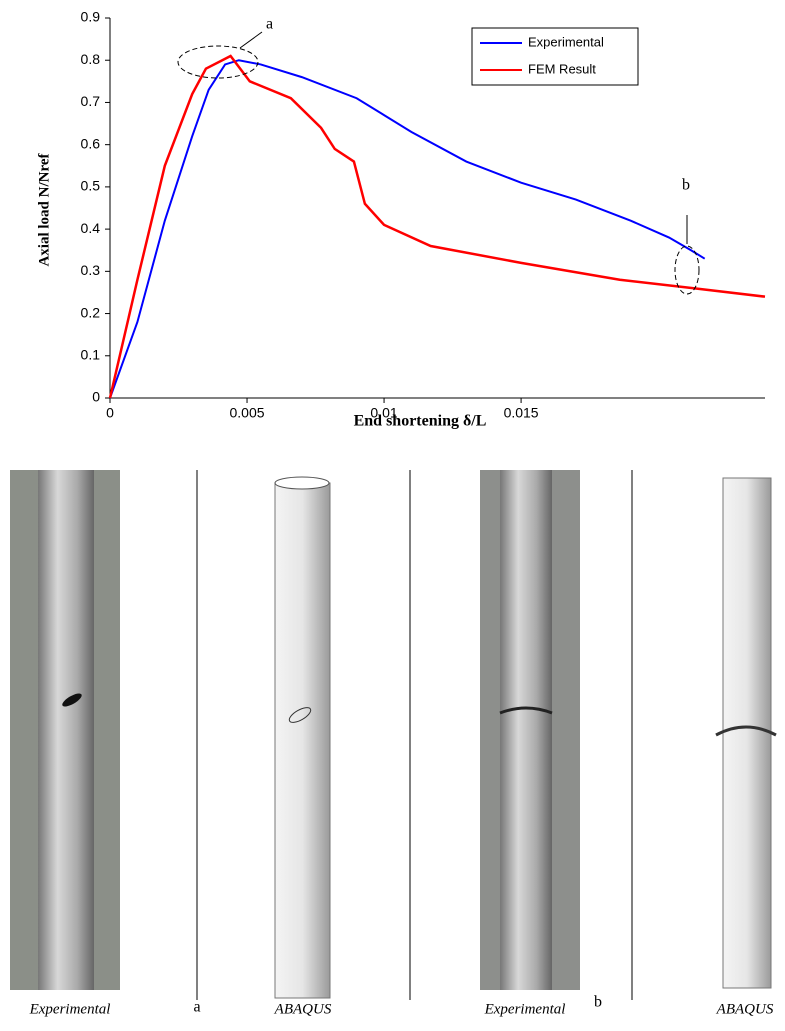 This screenshot has width=785, height=1031. I want to click on x-tick-label: 0.005, so click(247, 413).